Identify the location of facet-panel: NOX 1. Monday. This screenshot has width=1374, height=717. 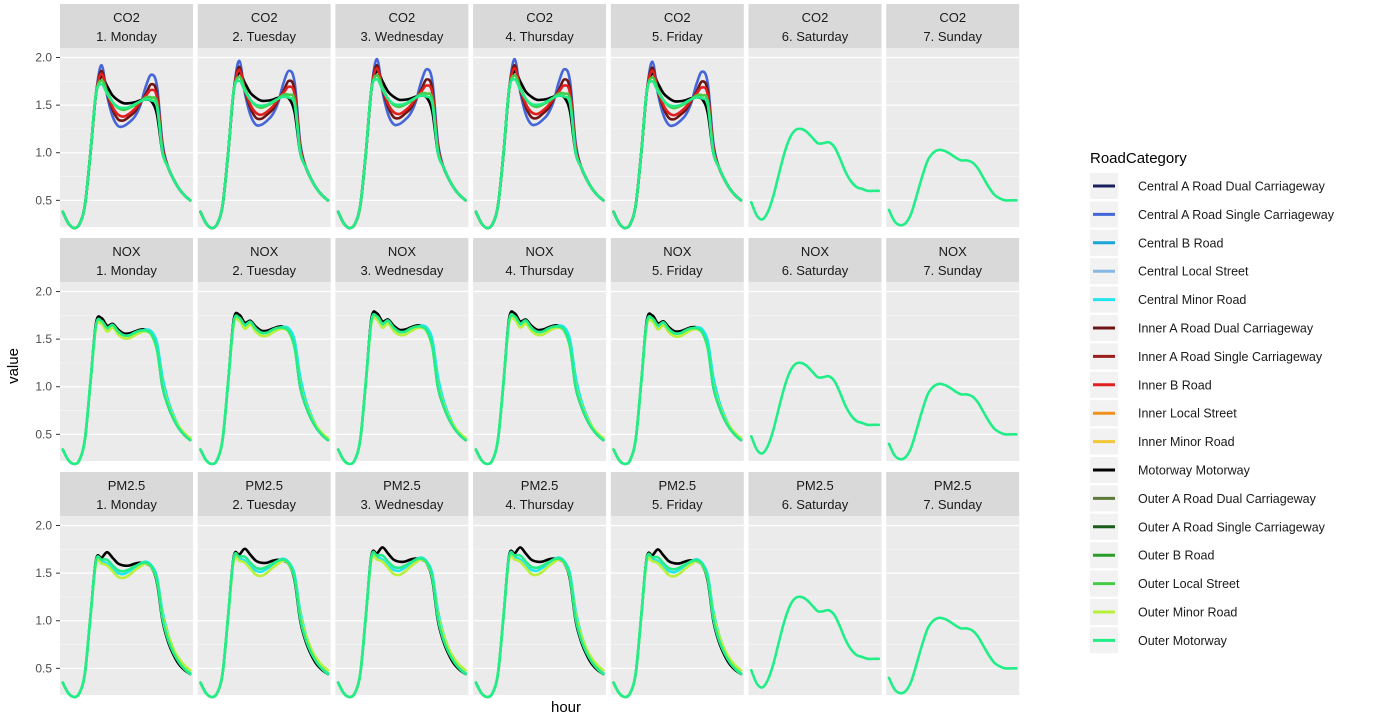
(126, 352).